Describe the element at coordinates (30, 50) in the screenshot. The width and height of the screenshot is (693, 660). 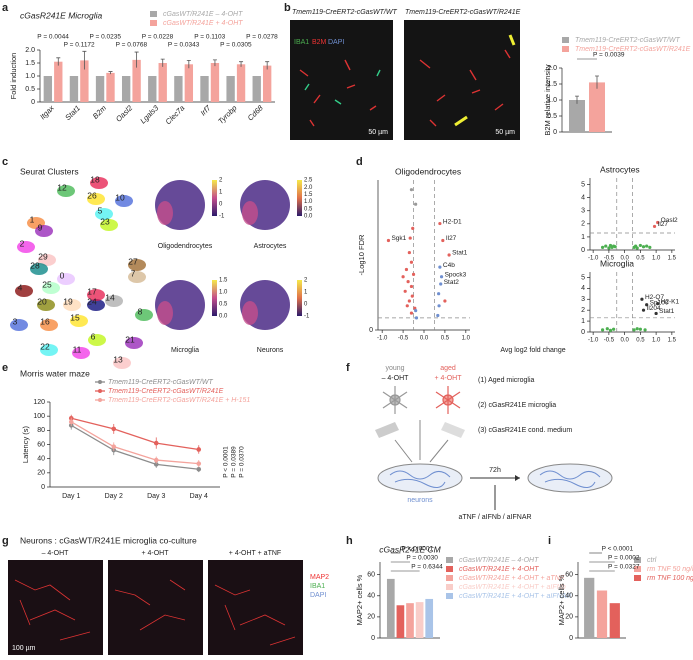
I see `y-tick-label: 2.0` at that location.